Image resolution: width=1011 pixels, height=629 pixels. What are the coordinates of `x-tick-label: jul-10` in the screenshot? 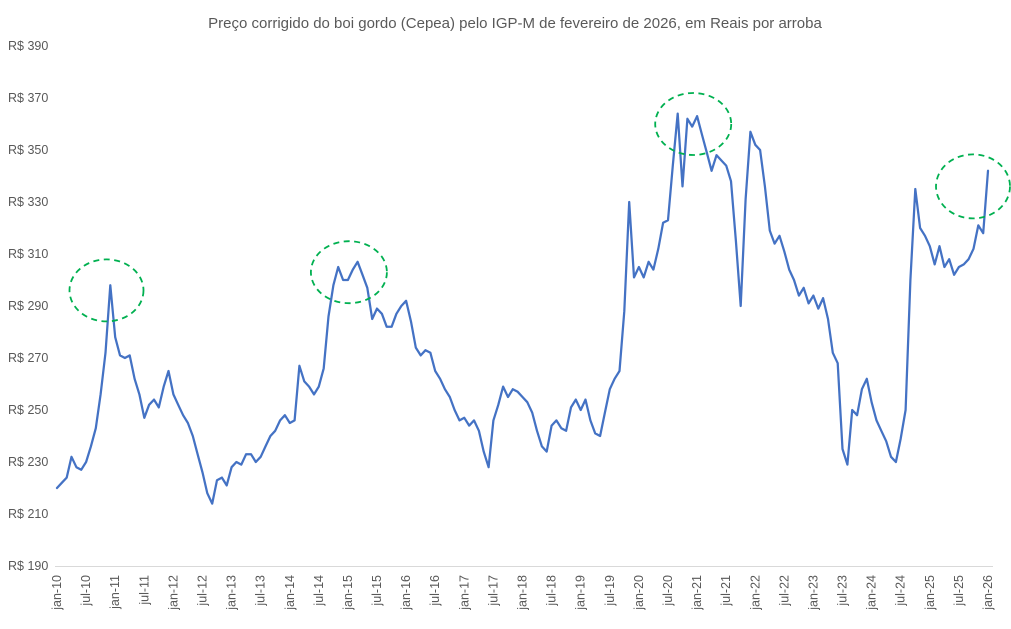 It's located at (86, 591).